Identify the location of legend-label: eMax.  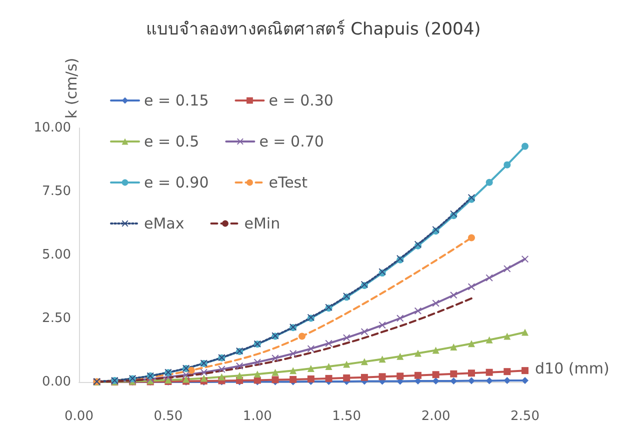
(164, 223).